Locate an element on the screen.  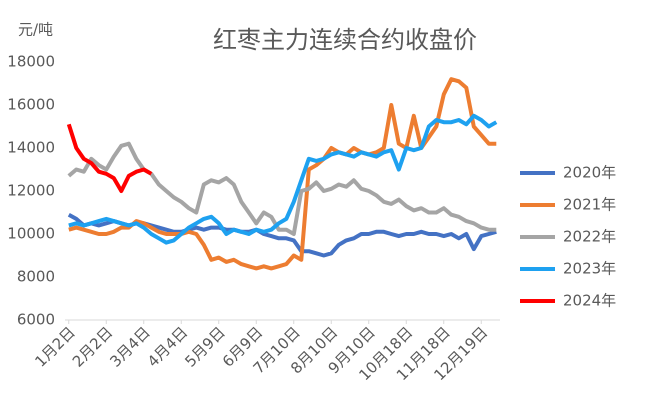
y-tick-label: 12000 is located at coordinates (31, 191).